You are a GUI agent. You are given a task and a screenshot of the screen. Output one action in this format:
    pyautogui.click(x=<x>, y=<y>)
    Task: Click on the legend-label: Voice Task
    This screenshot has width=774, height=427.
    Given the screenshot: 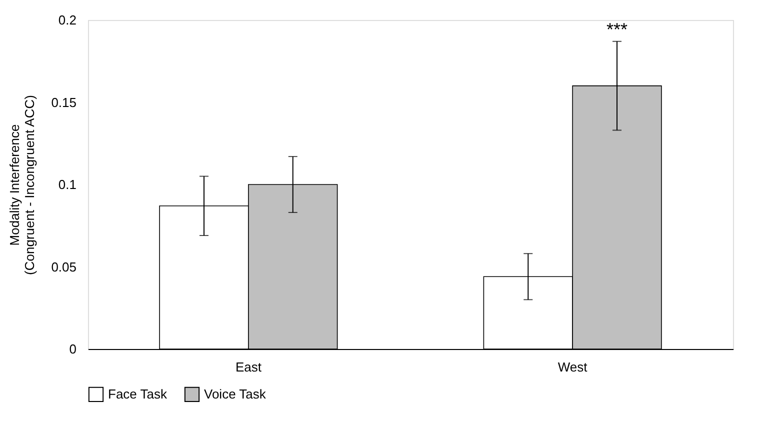 What is the action you would take?
    pyautogui.click(x=235, y=394)
    